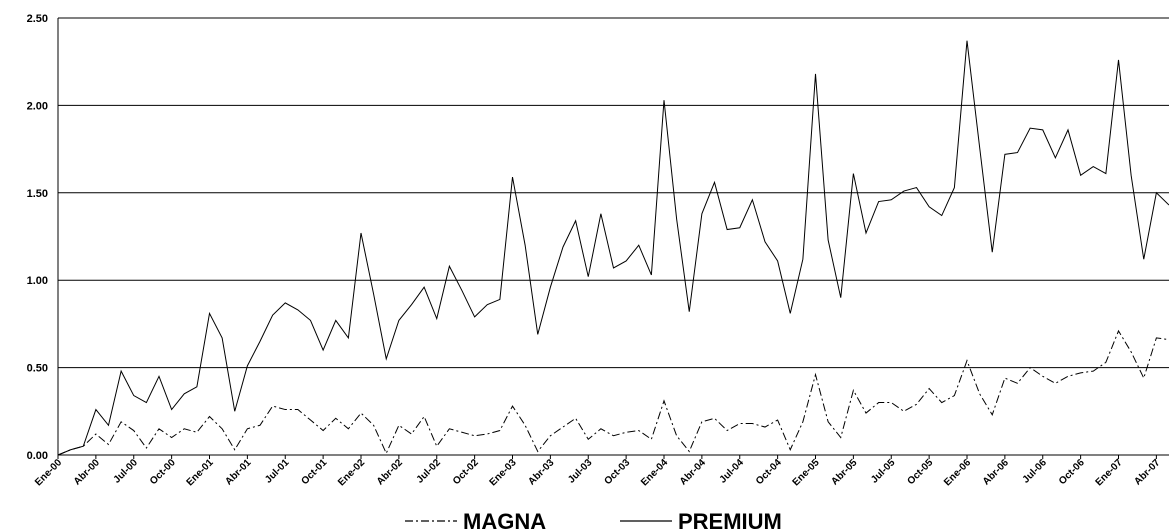 The image size is (1169, 531). Describe the element at coordinates (163, 472) in the screenshot. I see `x-tick-label: Oct-00` at that location.